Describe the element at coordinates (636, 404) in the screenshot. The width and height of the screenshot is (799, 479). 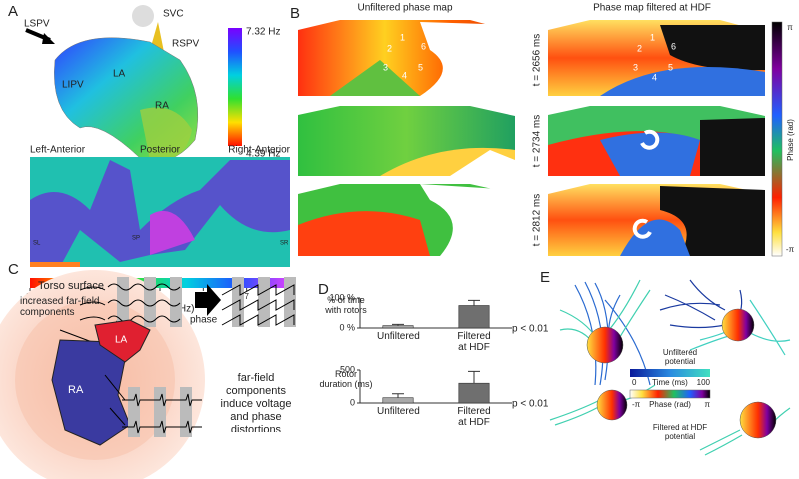
I see `phase-min: -π` at that location.